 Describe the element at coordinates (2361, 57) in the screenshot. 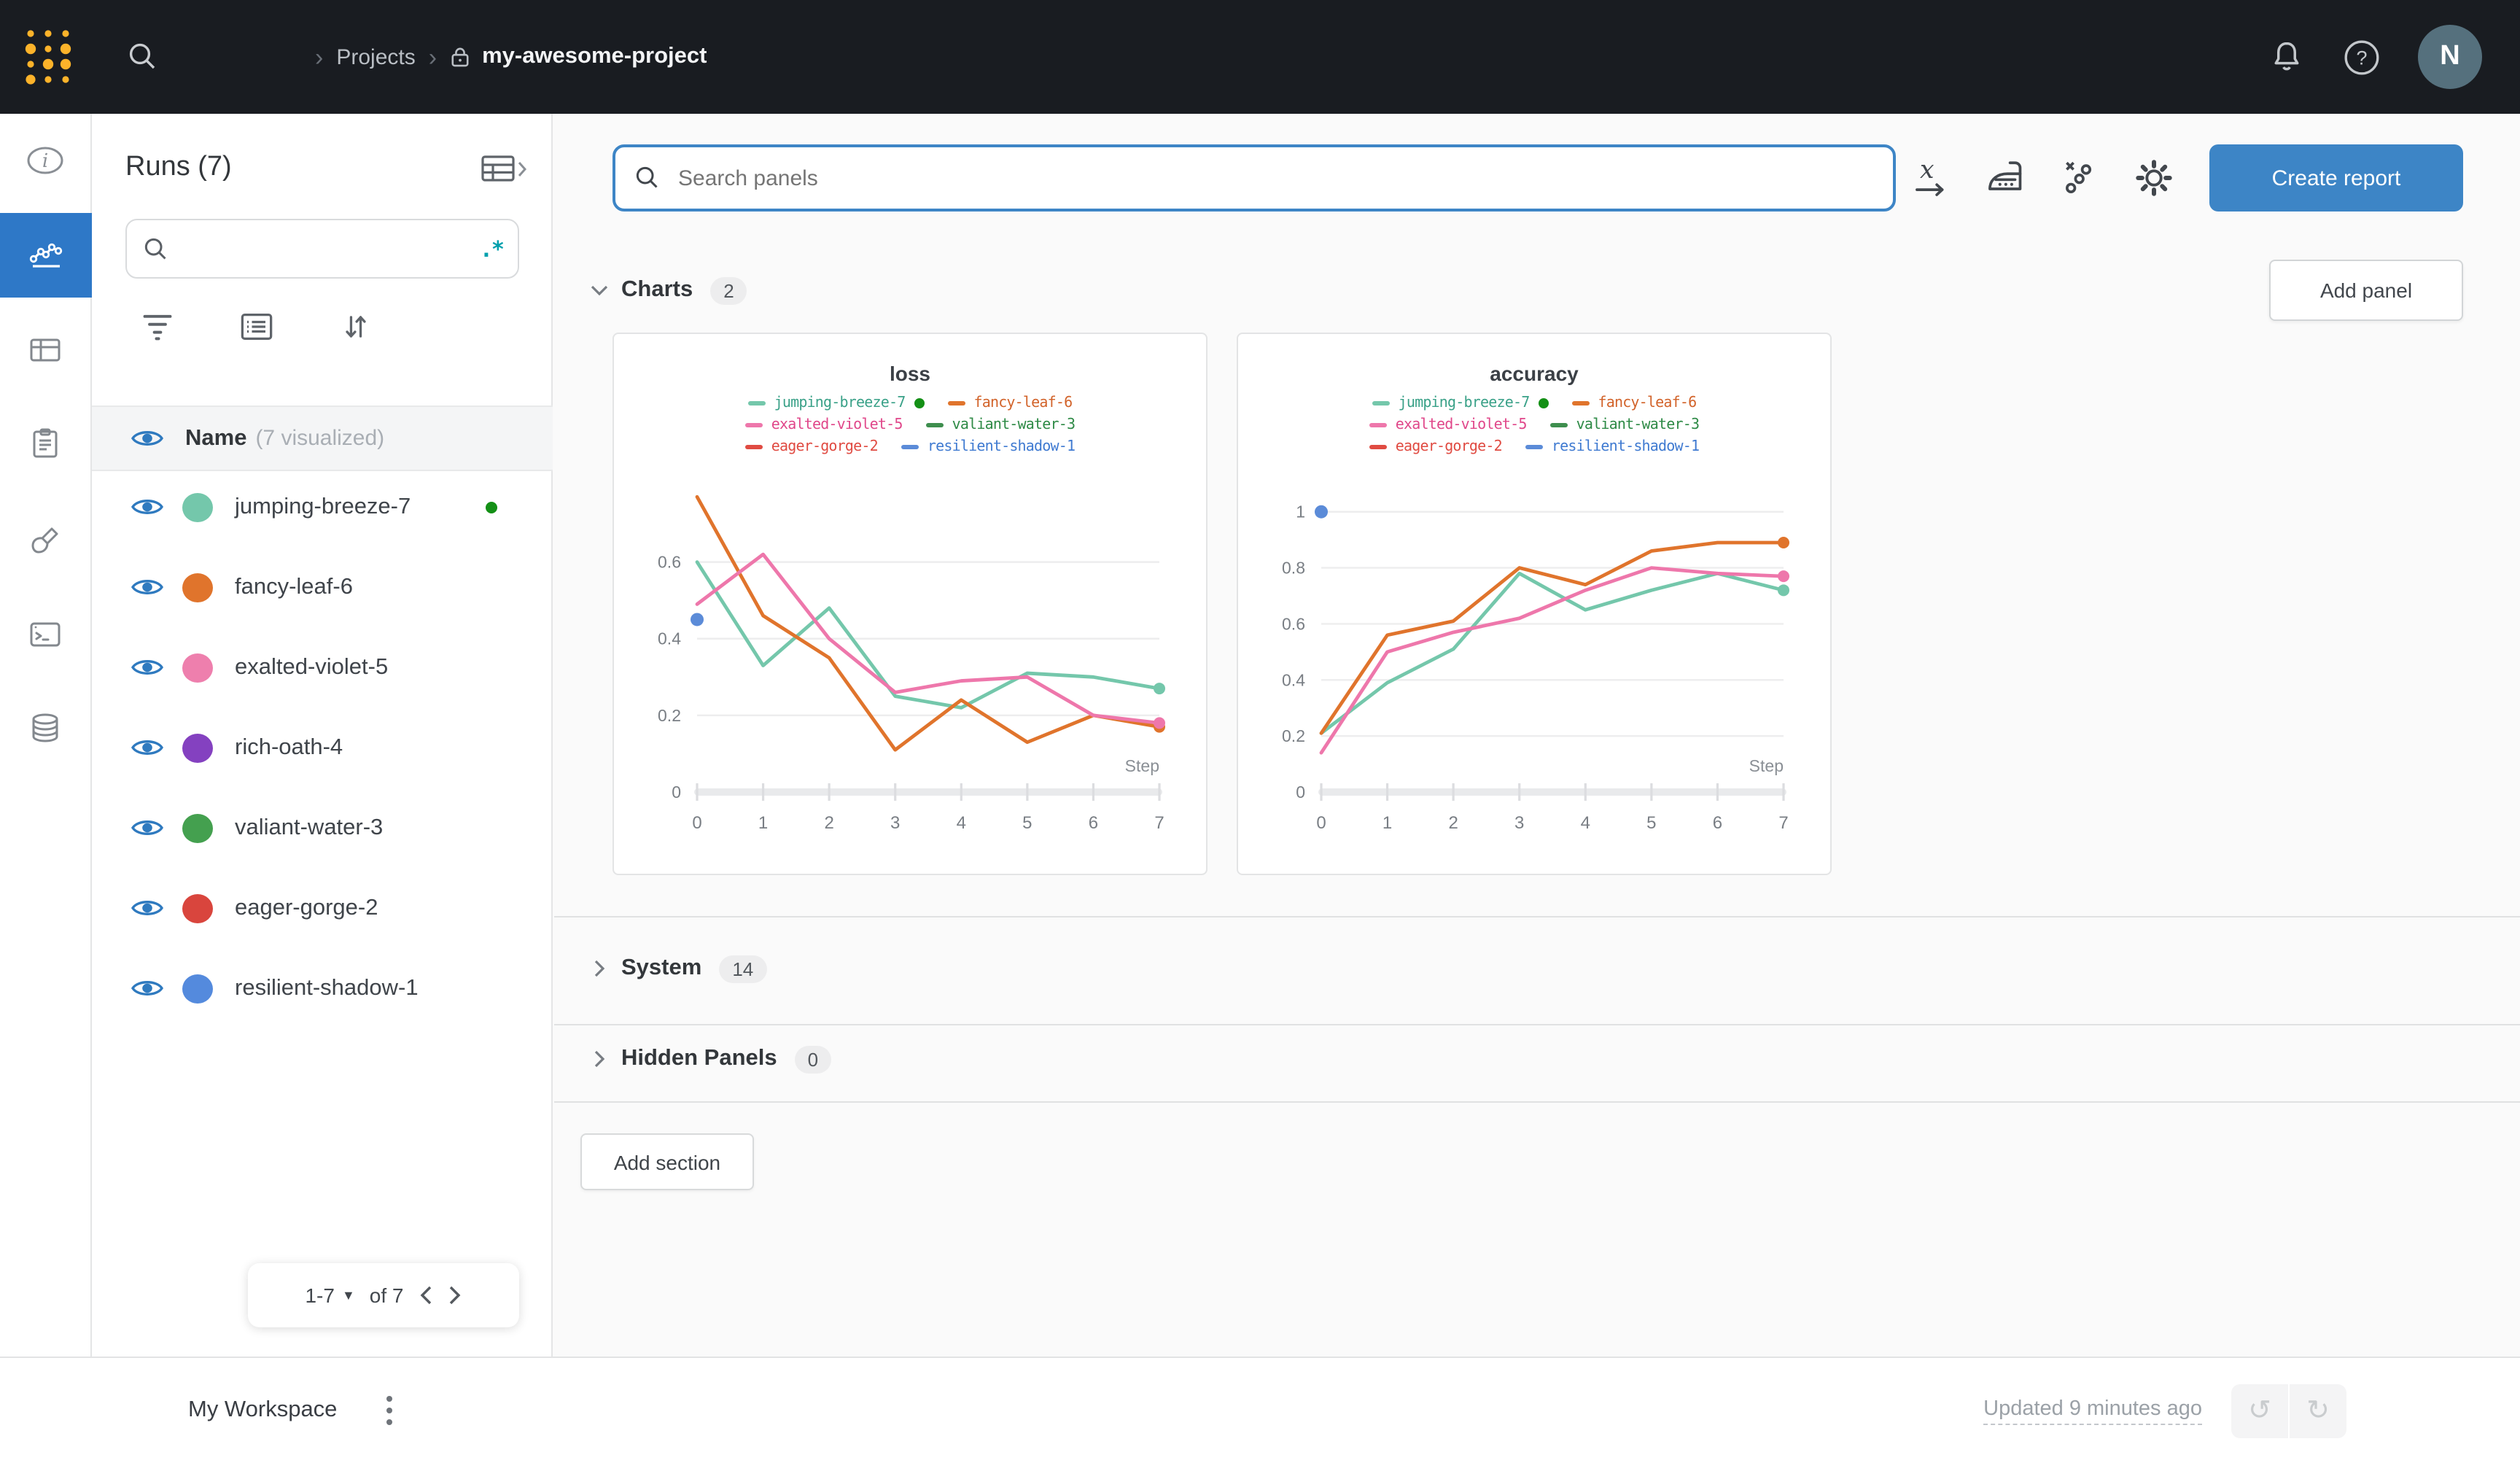

I see `help-icon: ?` at that location.